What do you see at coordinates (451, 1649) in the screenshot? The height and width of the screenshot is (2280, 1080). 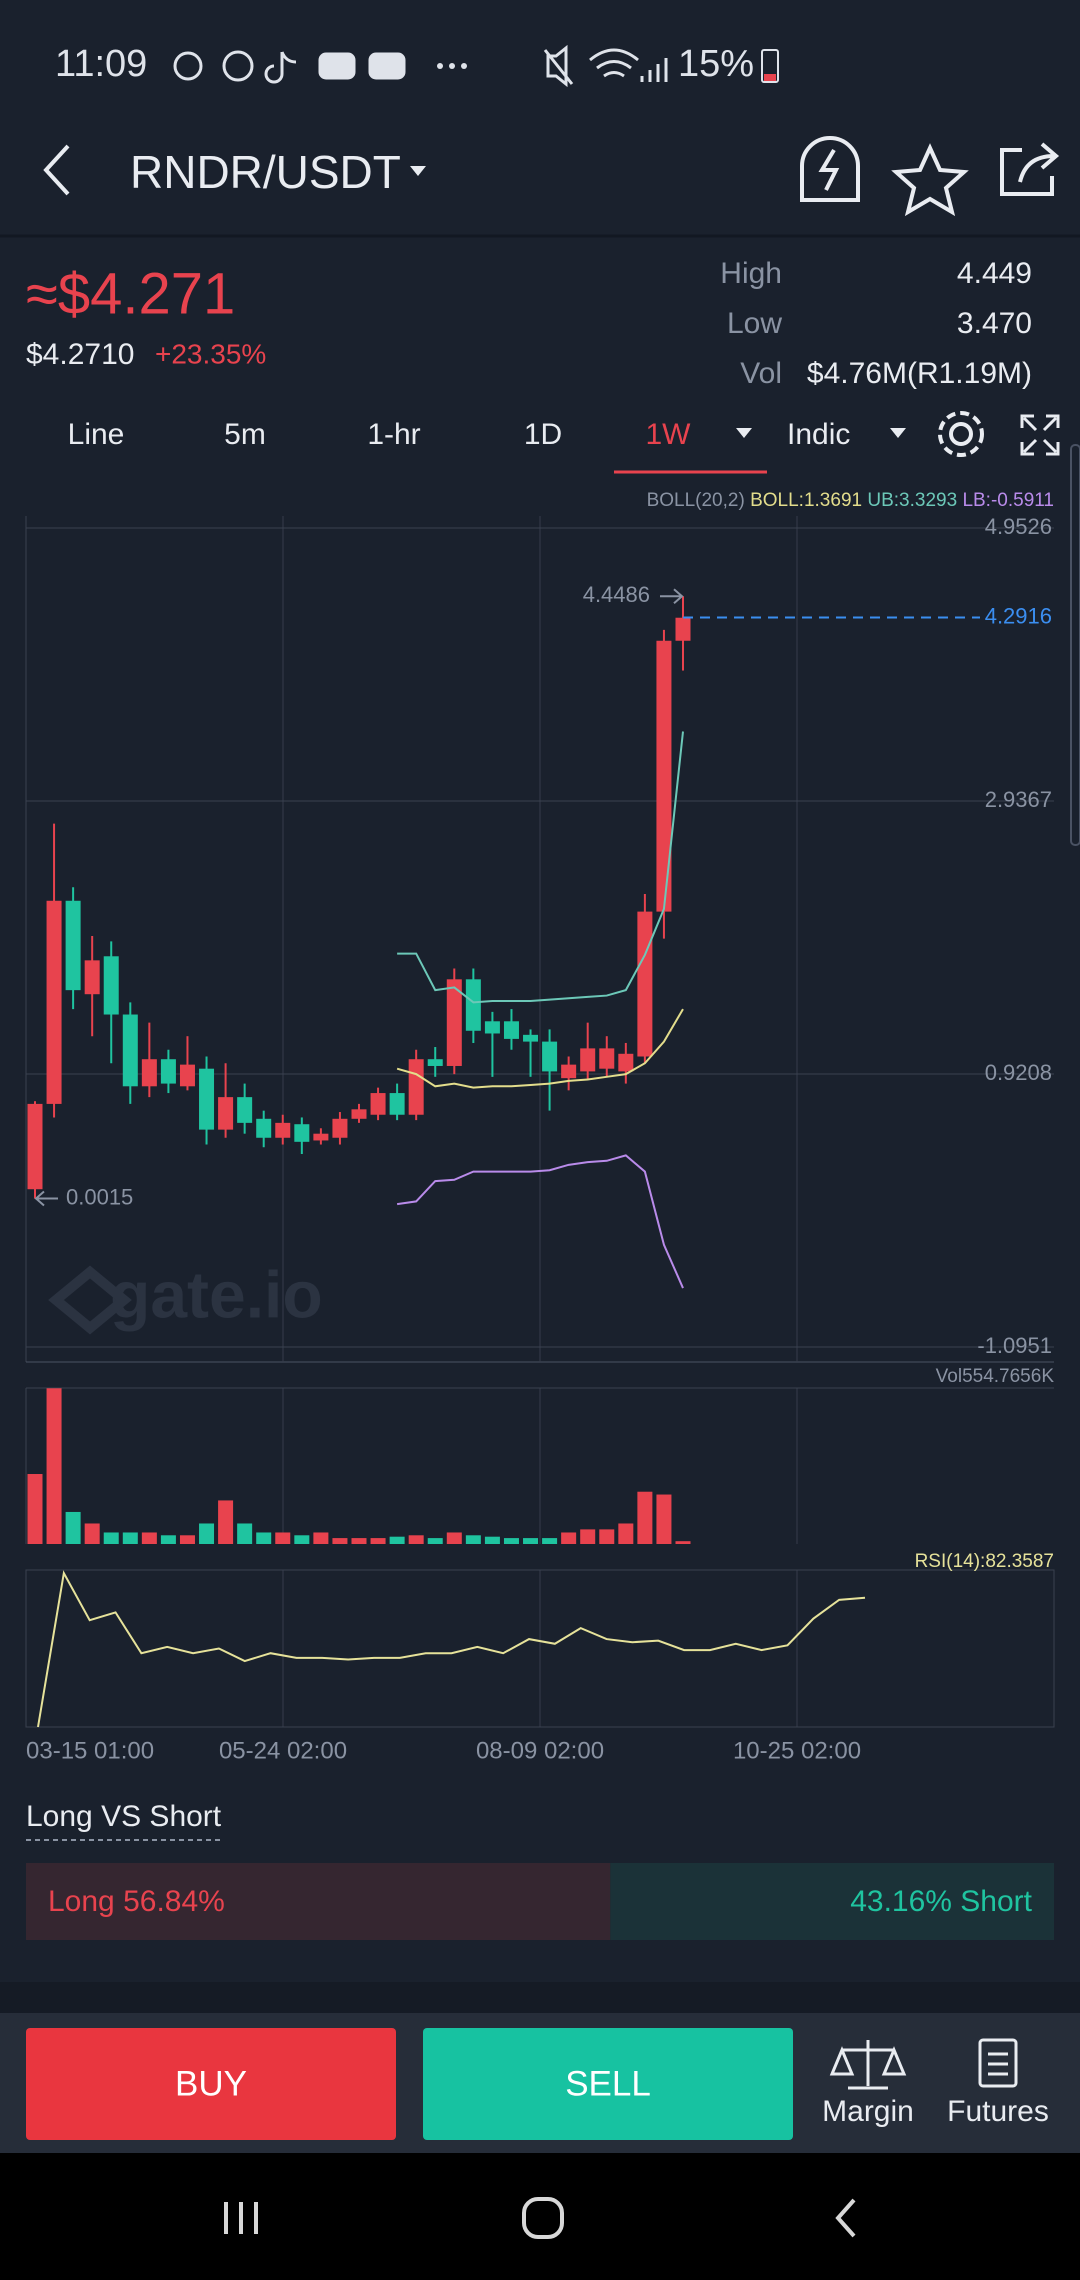 I see `rsi-line` at bounding box center [451, 1649].